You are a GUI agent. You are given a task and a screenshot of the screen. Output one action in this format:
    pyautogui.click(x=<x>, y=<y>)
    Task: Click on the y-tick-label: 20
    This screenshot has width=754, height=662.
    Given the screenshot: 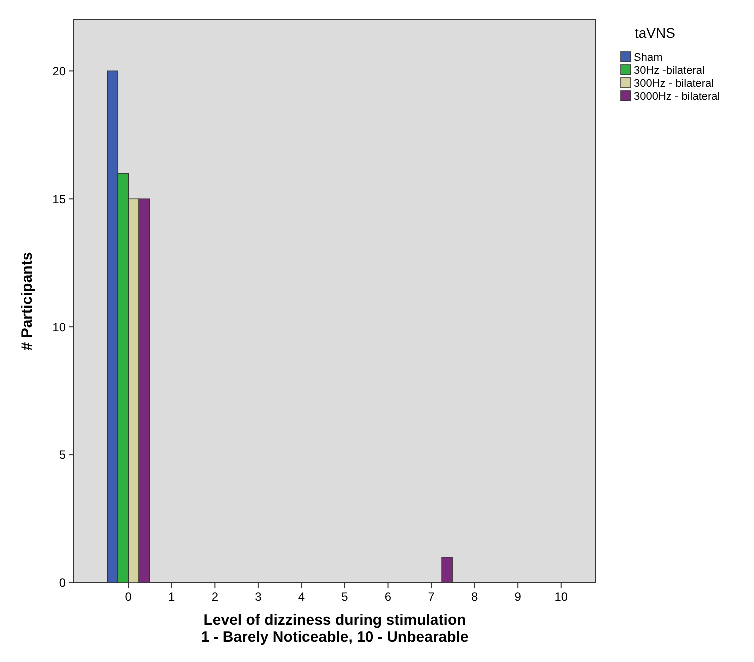 What is the action you would take?
    pyautogui.click(x=59, y=71)
    